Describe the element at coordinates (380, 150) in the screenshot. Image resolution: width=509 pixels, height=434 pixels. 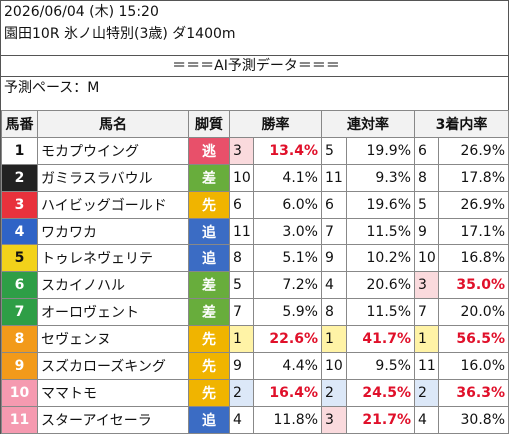
I see `rate: 19.9%` at that location.